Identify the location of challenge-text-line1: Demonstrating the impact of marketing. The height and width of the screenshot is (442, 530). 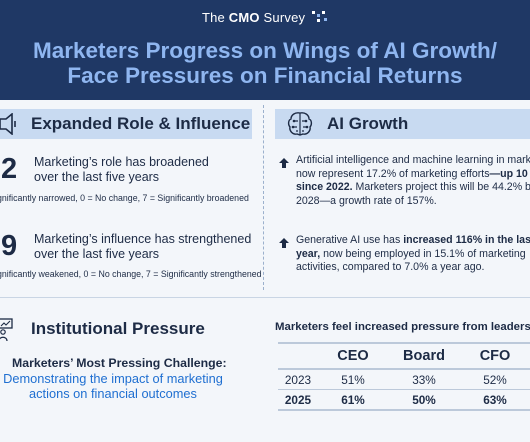
(113, 378).